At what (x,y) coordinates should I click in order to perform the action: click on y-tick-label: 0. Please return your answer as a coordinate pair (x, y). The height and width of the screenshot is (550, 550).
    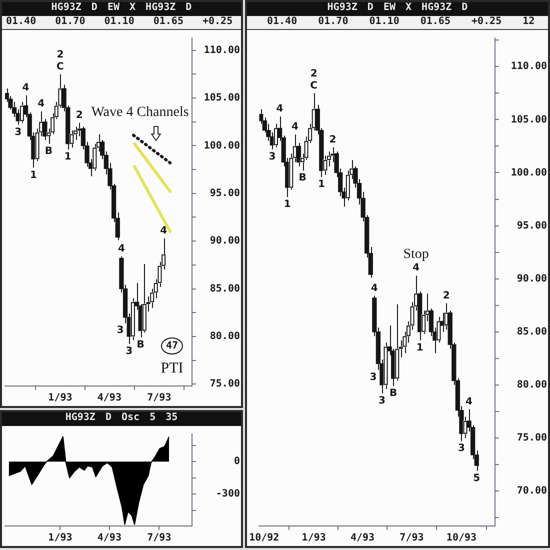
    Looking at the image, I should click on (237, 462).